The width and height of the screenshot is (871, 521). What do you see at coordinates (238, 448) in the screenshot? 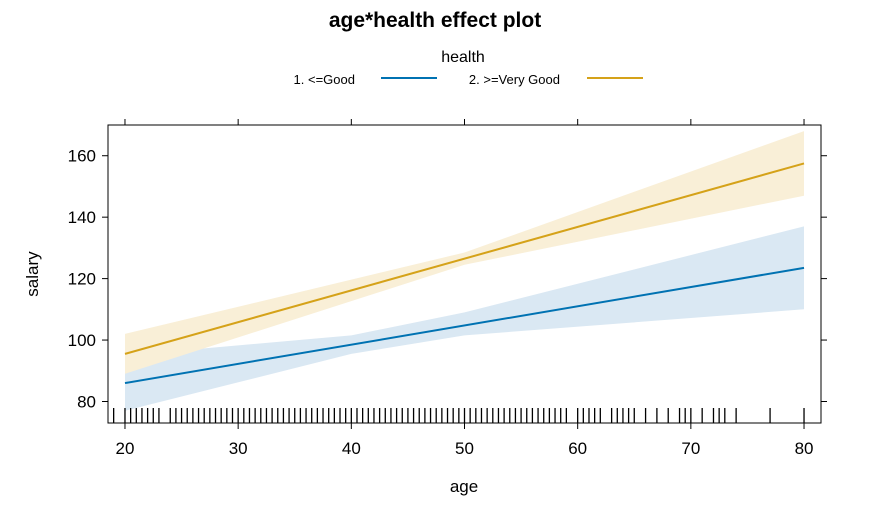
I see `x-tick-label-30: 30` at bounding box center [238, 448].